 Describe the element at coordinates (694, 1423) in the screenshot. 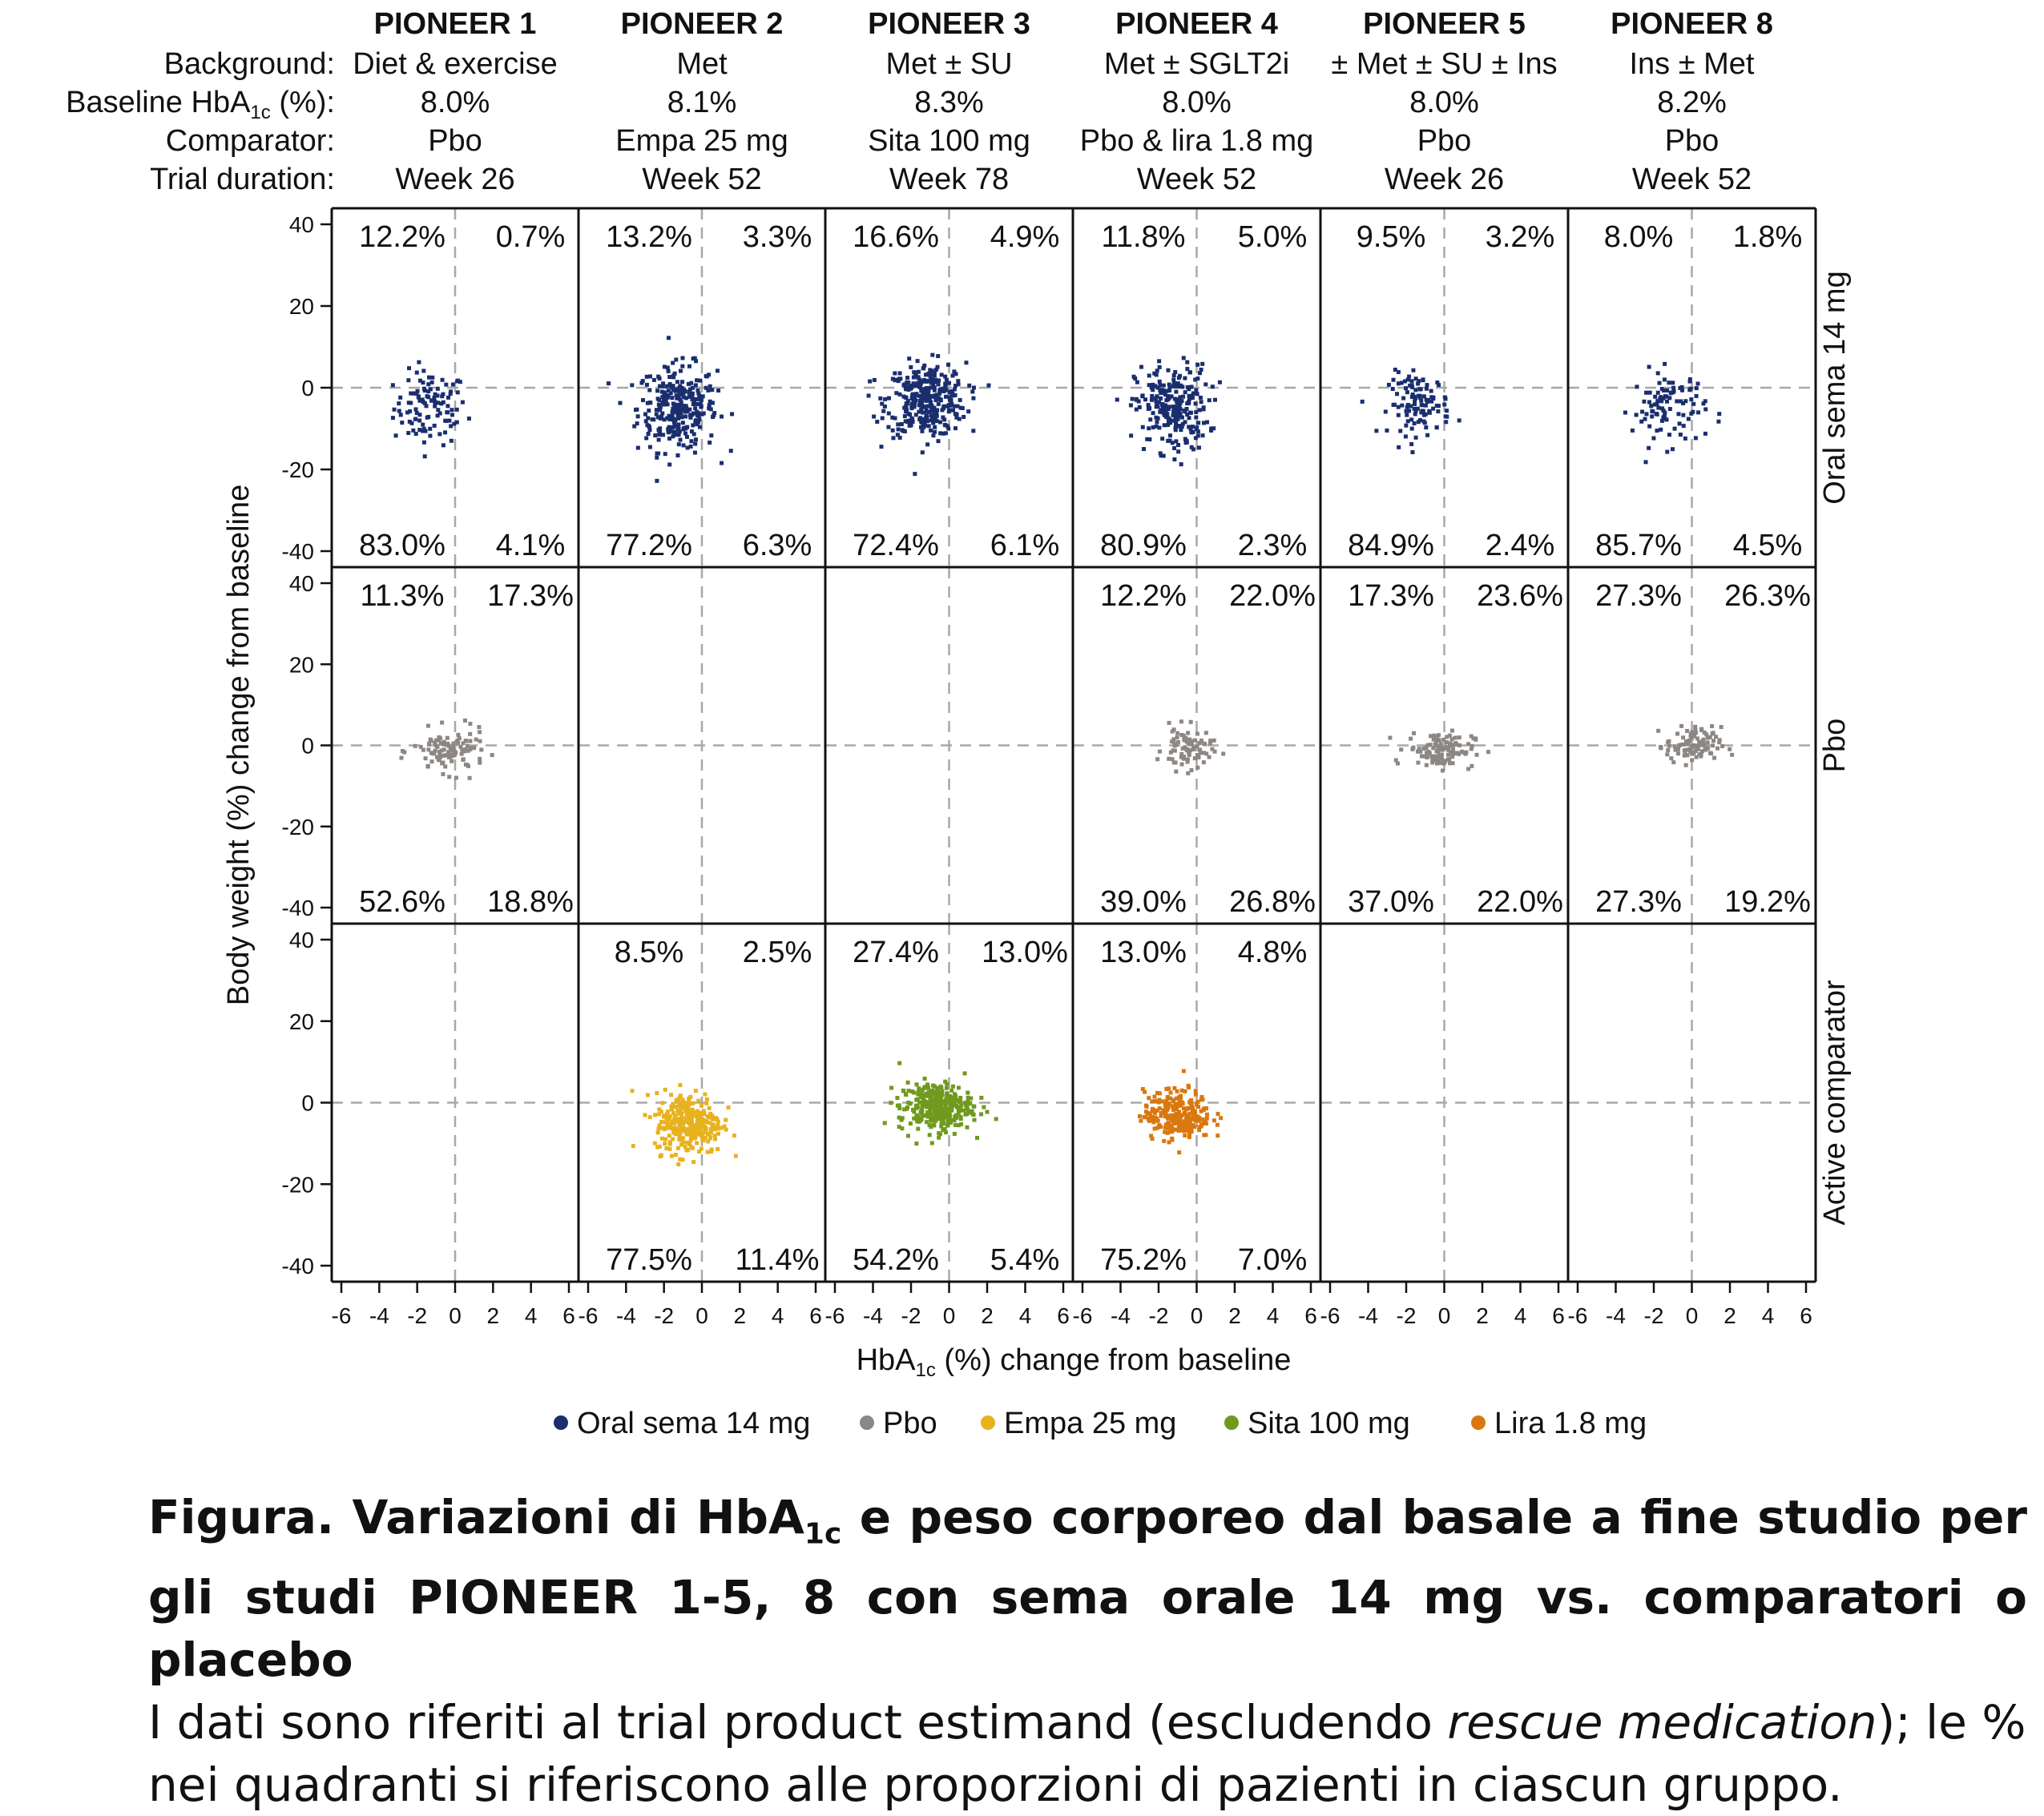

I see `legend-label: Oral sema 14 mg` at that location.